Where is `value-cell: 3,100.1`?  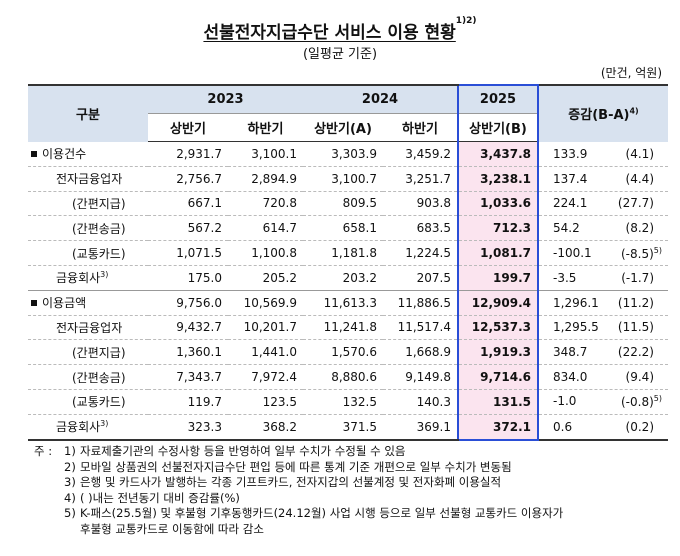 value-cell: 3,100.1 is located at coordinates (265, 154).